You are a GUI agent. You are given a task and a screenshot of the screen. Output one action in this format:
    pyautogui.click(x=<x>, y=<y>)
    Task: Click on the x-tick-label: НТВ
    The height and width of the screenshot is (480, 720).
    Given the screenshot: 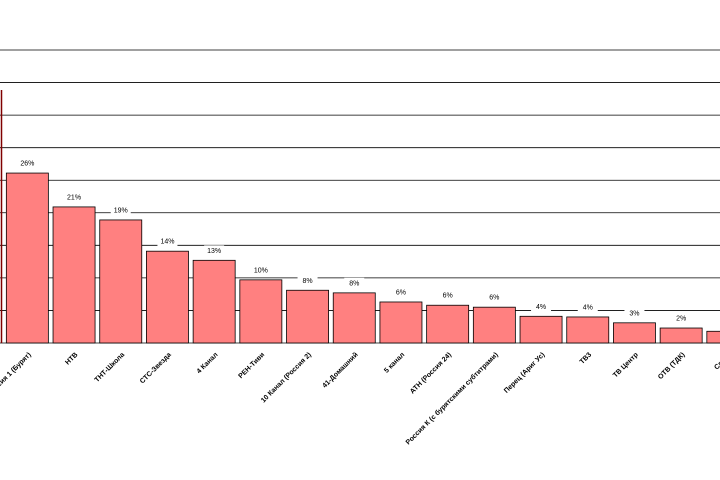 What is the action you would take?
    pyautogui.click(x=71, y=358)
    